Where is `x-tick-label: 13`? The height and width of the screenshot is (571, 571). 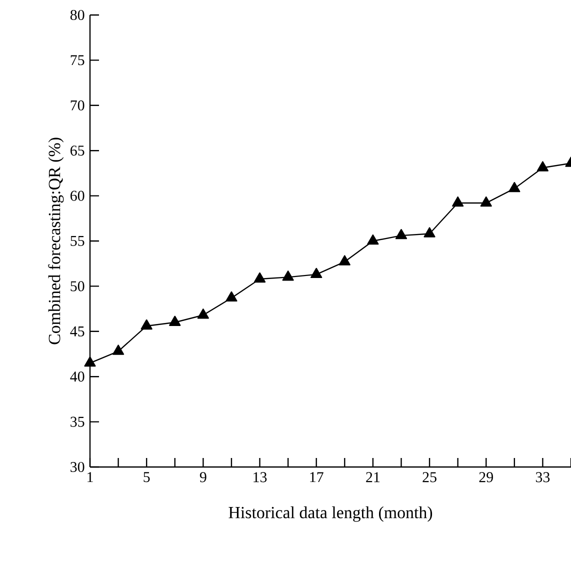
x-tick-label: 13 is located at coordinates (260, 477).